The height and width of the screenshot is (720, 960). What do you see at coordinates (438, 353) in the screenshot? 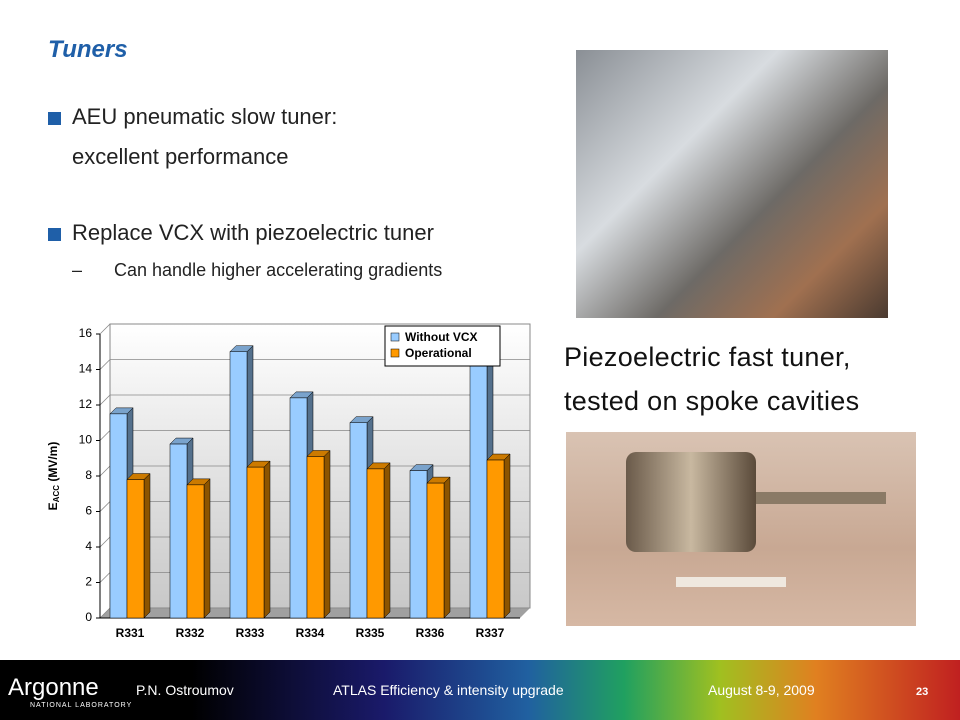
I see `legend-label: Operational` at bounding box center [438, 353].